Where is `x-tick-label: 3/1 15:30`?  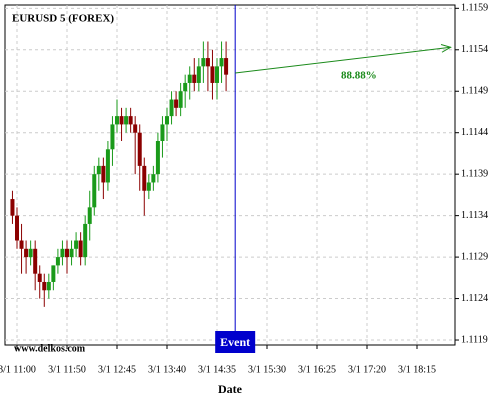
x-tick-label: 3/1 15:30 is located at coordinates (267, 369).